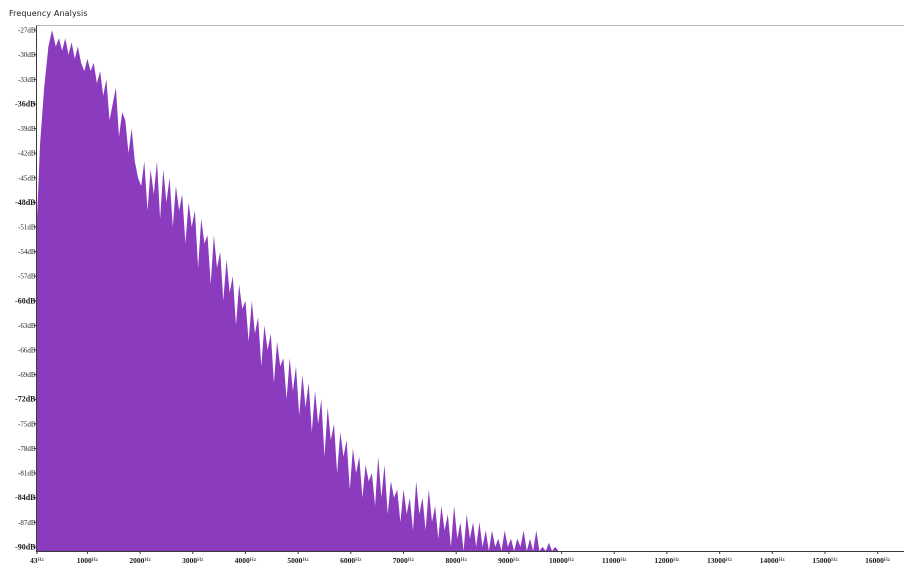 This screenshot has height=569, width=904. Describe the element at coordinates (773, 560) in the screenshot. I see `x-tick-label: 14000Hz` at that location.